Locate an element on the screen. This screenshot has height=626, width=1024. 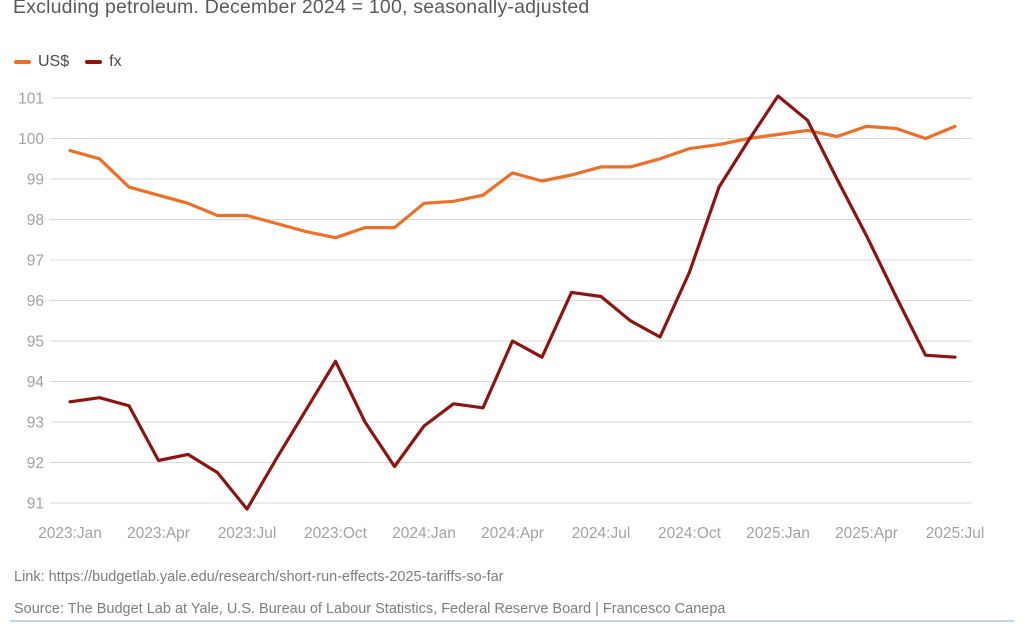
x-axis-tick: 2023:Oct is located at coordinates (336, 533).